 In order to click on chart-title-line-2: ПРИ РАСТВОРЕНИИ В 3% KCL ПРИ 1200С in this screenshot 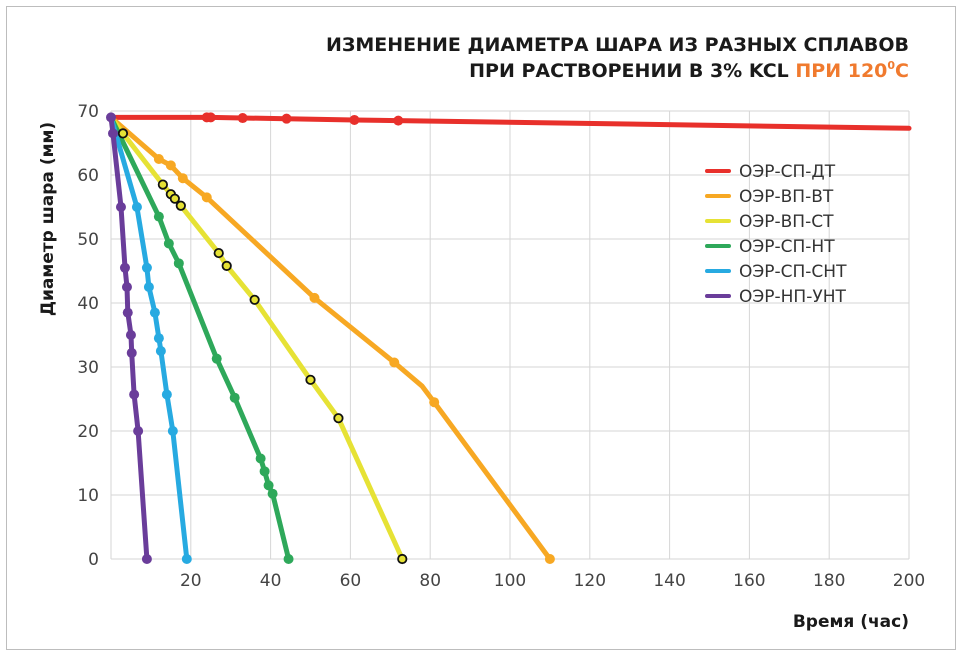, I will do `click(689, 70)`.